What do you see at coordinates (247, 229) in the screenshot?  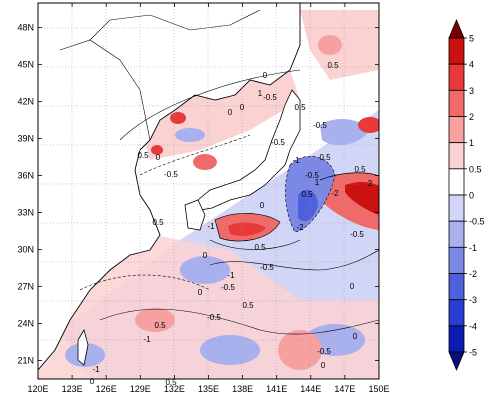 I see `red-core-kuroshio` at bounding box center [247, 229].